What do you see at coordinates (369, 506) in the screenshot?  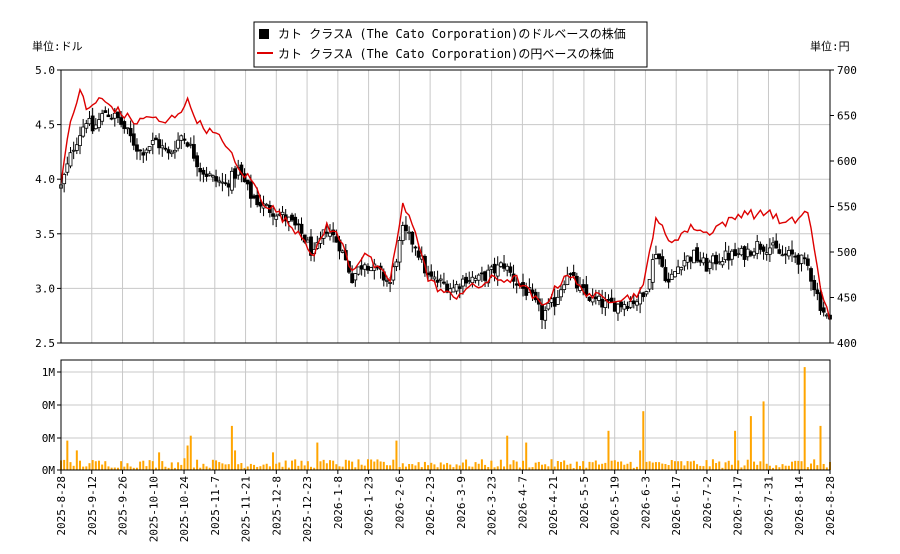 I see `x-tick-label-10: 2026-1-23` at bounding box center [369, 506].